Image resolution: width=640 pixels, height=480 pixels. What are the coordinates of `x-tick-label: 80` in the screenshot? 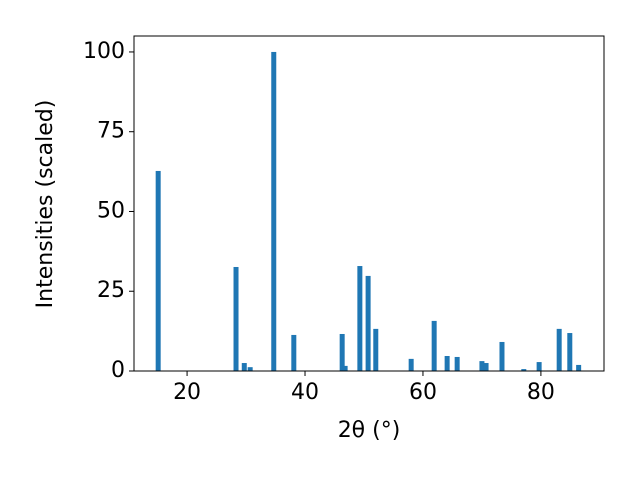 It's located at (541, 392).